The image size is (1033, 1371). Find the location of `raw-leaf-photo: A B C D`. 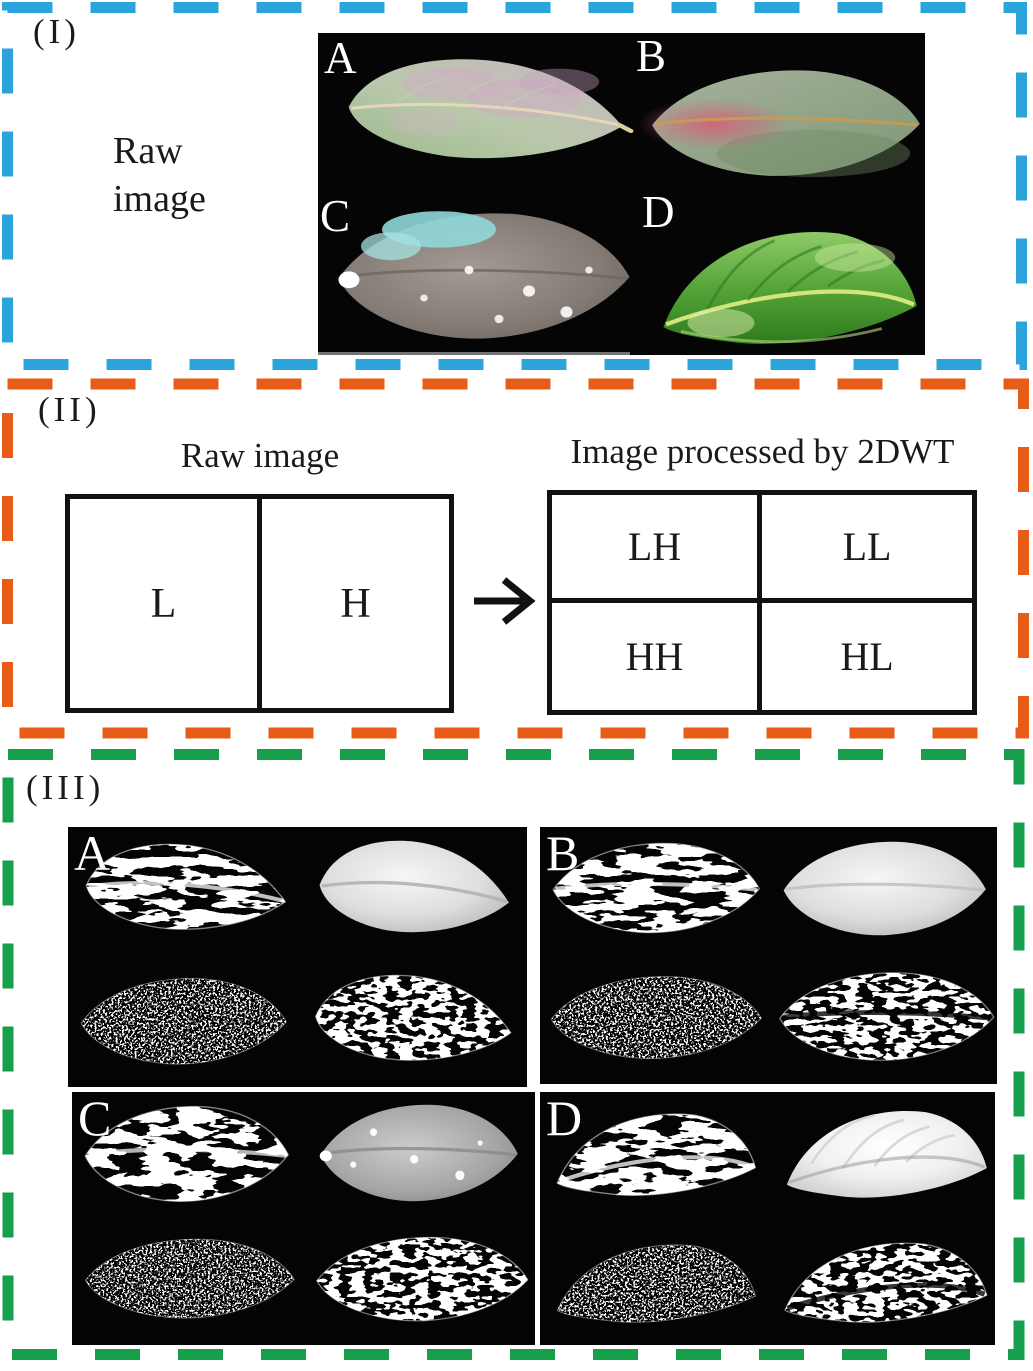

raw-leaf-photo: A B C D is located at coordinates (621, 194).